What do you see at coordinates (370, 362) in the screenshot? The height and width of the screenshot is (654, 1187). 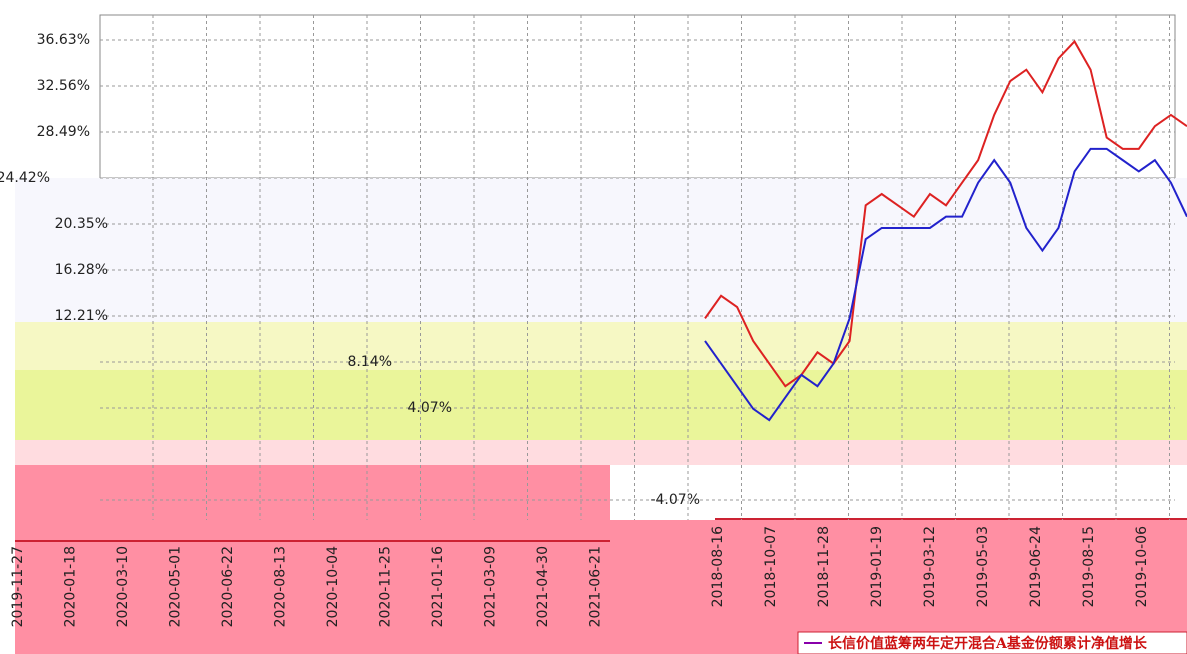 I see `y-tick-label: 8.14%` at bounding box center [370, 362].